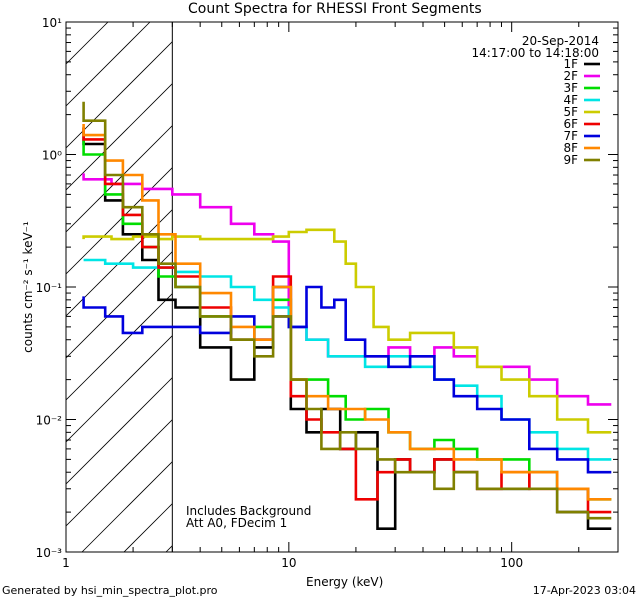 The width and height of the screenshot is (640, 600). I want to click on footer-generated-by: Generated by hsi_min_spectra_plot.pro, so click(110, 590).